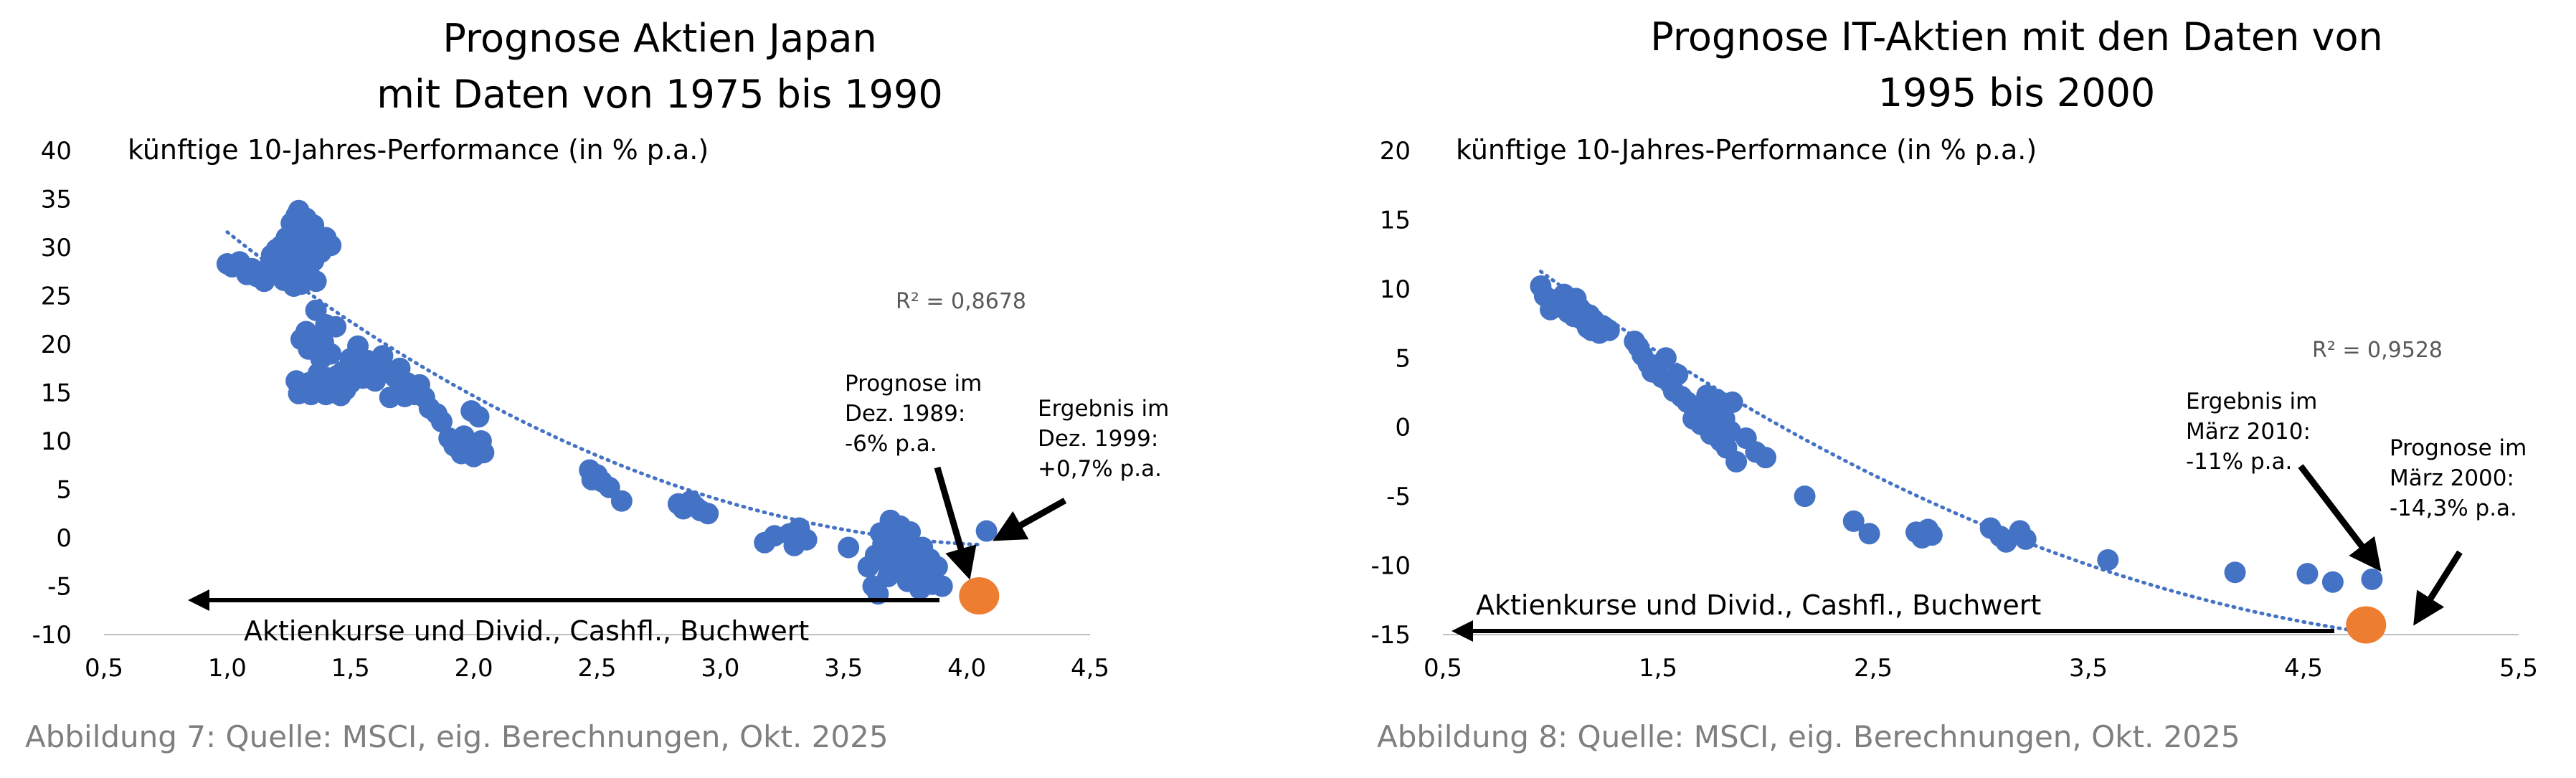 The image size is (2576, 778). What do you see at coordinates (1100, 469) in the screenshot?
I see `annotation-text: +0,7% p.a.` at bounding box center [1100, 469].